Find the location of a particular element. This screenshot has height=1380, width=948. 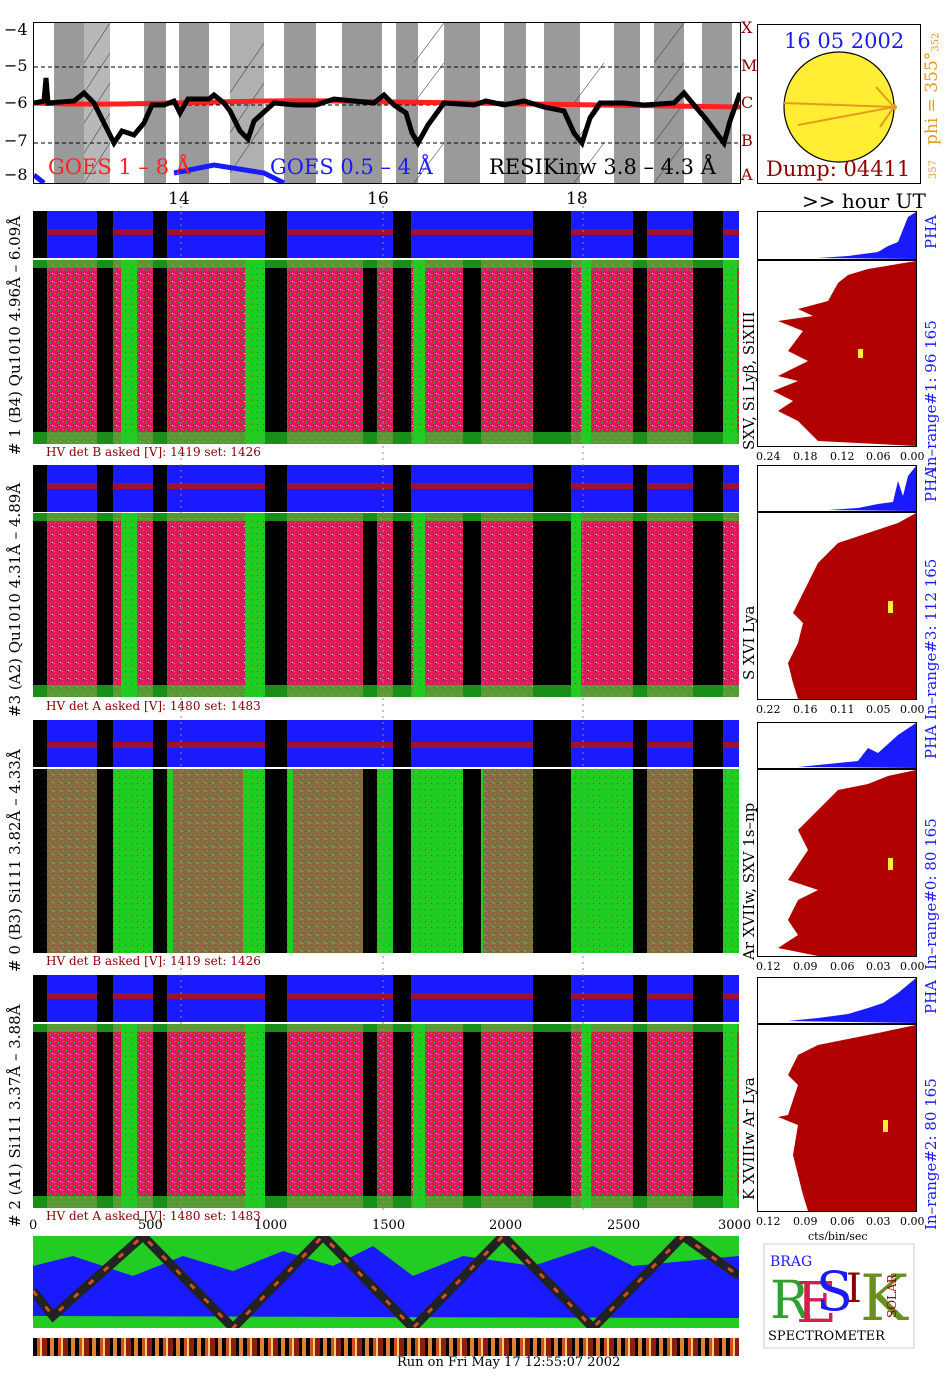

hour-unit: >> hour UT is located at coordinates (864, 201).